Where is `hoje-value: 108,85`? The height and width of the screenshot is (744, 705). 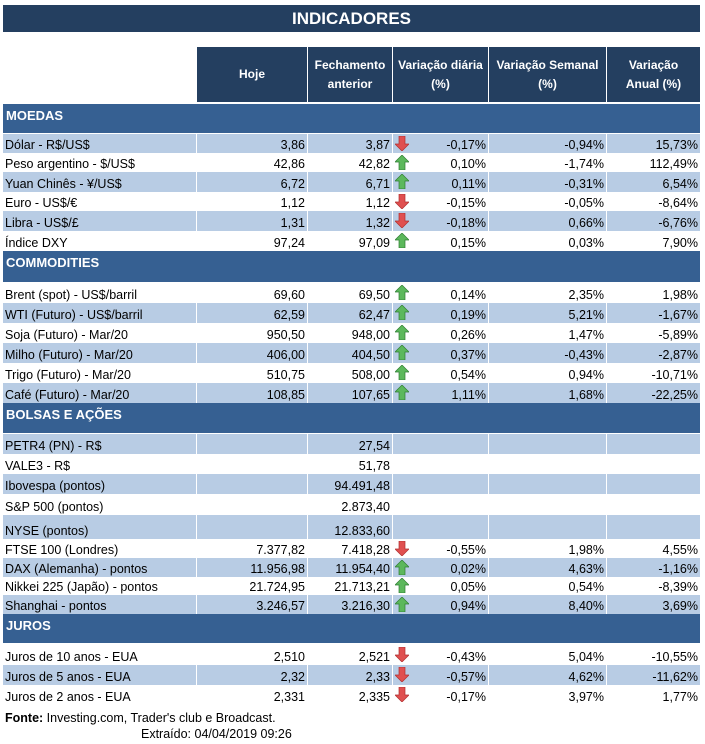
hoje-value: 108,85 is located at coordinates (285, 395).